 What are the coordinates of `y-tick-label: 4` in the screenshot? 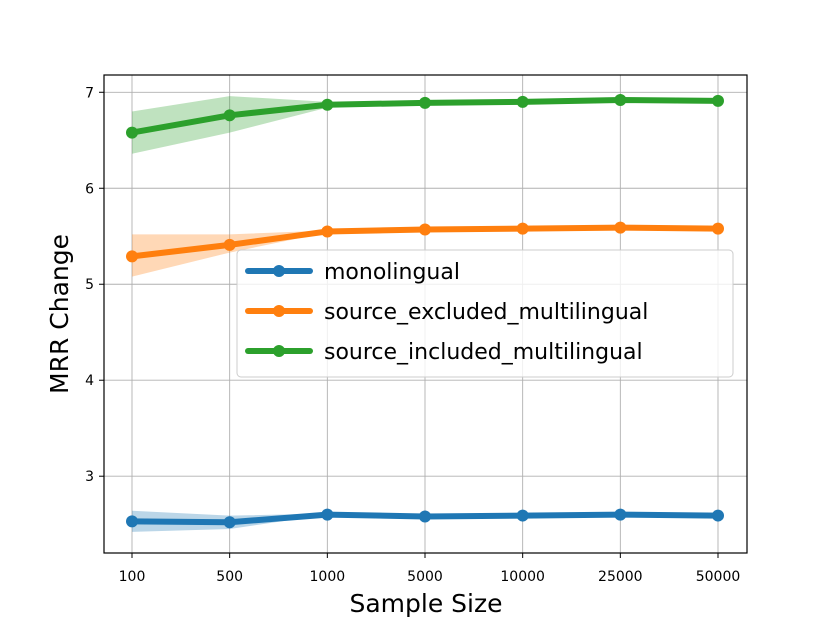 It's located at (89, 381).